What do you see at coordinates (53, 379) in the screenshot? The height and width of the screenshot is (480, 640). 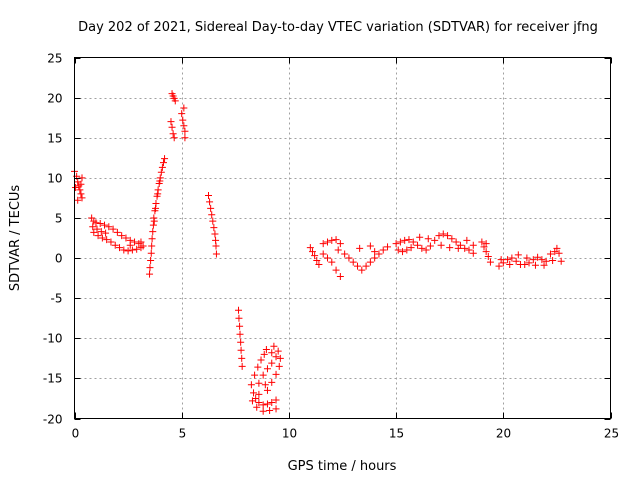 I see `y-tick-label: -15` at bounding box center [53, 379].